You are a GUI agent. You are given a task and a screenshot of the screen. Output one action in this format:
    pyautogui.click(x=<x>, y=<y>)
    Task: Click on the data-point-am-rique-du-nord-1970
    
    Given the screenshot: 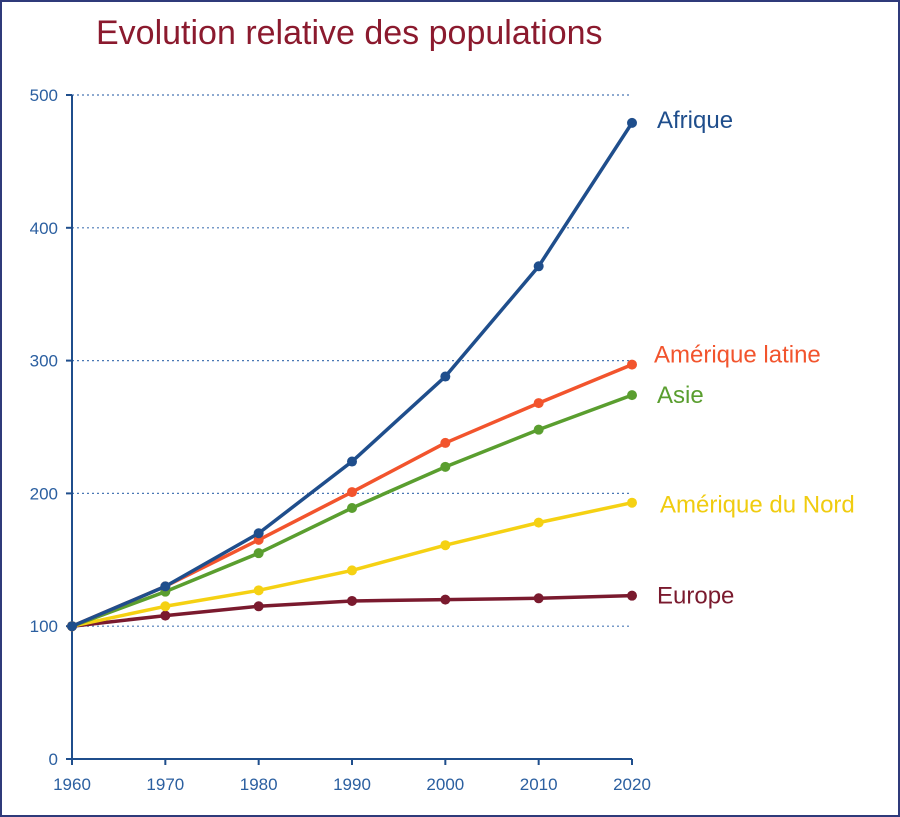 What is the action you would take?
    pyautogui.click(x=165, y=606)
    